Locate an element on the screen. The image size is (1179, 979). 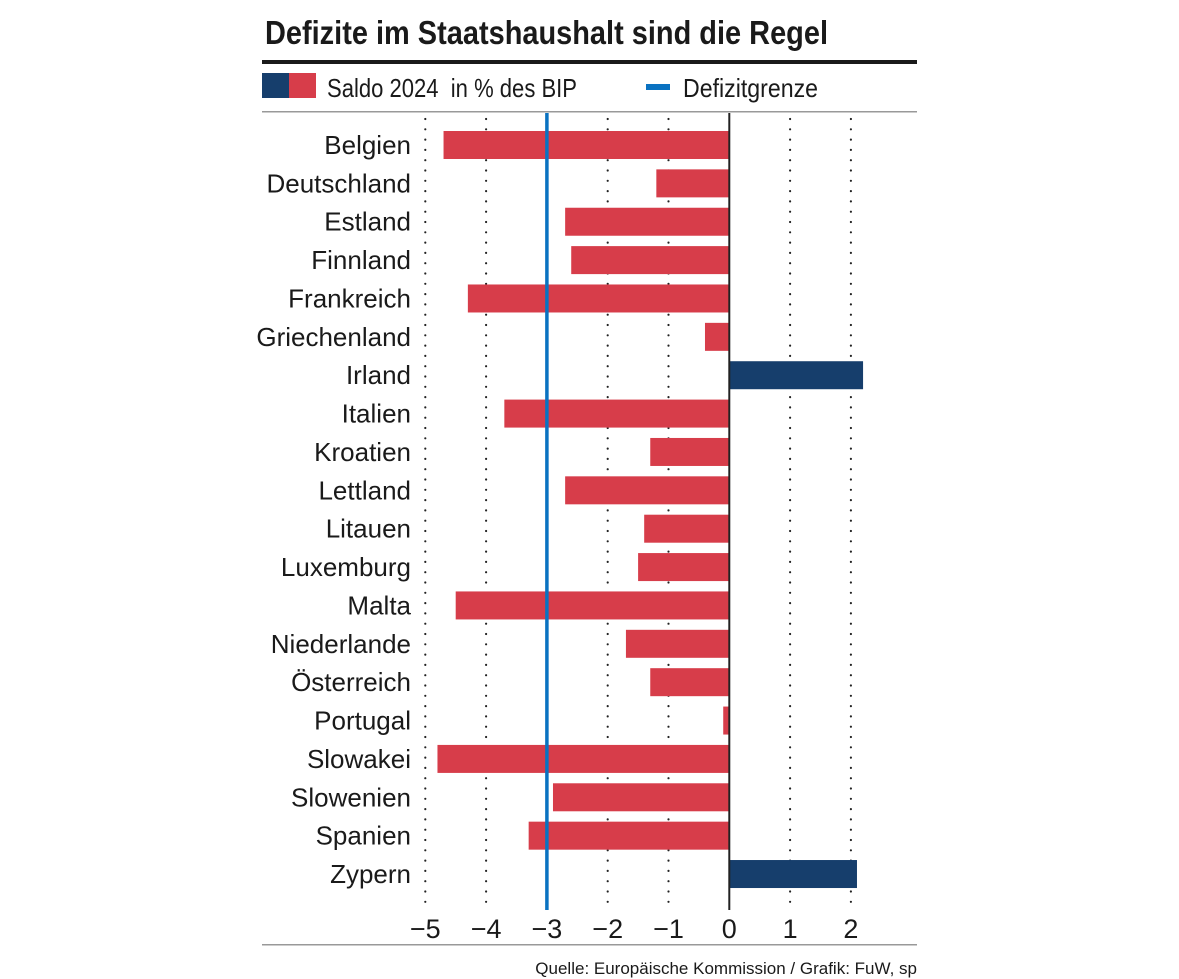
category-label: Spanien is located at coordinates (363, 836).